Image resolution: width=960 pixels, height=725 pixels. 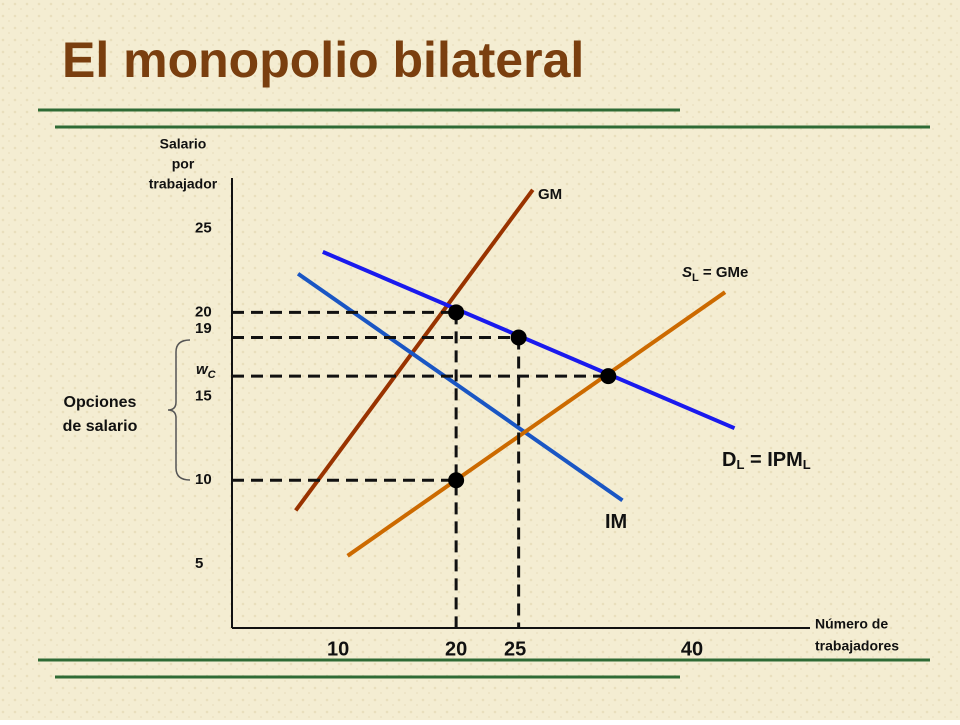 What do you see at coordinates (199, 563) in the screenshot?
I see `y-tick-label: 5` at bounding box center [199, 563].